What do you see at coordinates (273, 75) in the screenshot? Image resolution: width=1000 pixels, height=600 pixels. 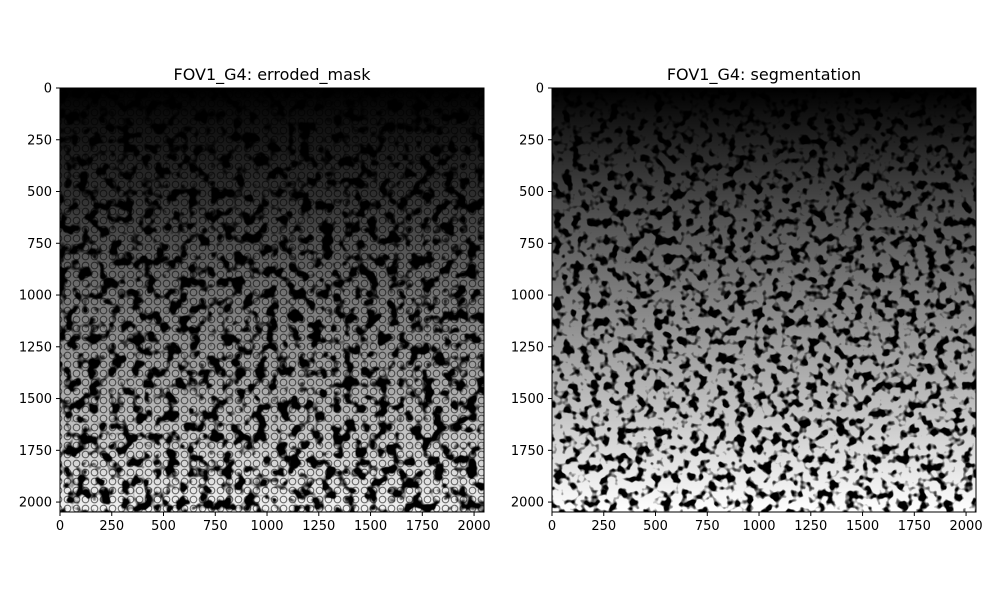 I see `chart-title: FOV1_G4: erroded_mask` at bounding box center [273, 75].